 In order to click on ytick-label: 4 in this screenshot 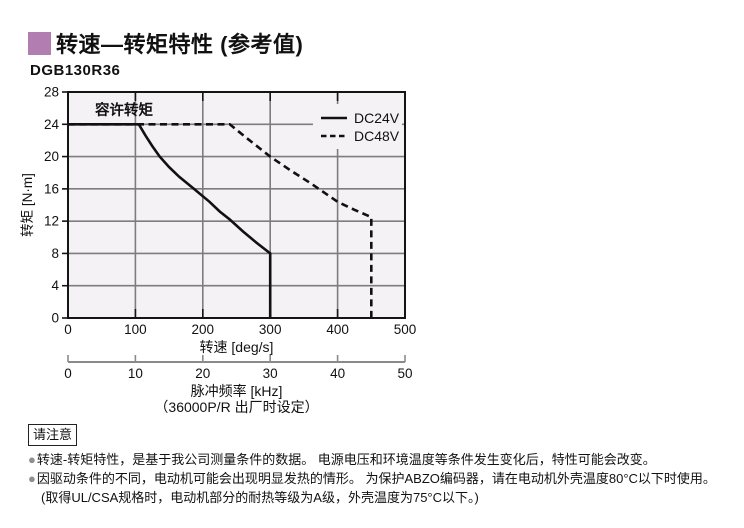, I will do `click(55, 285)`.